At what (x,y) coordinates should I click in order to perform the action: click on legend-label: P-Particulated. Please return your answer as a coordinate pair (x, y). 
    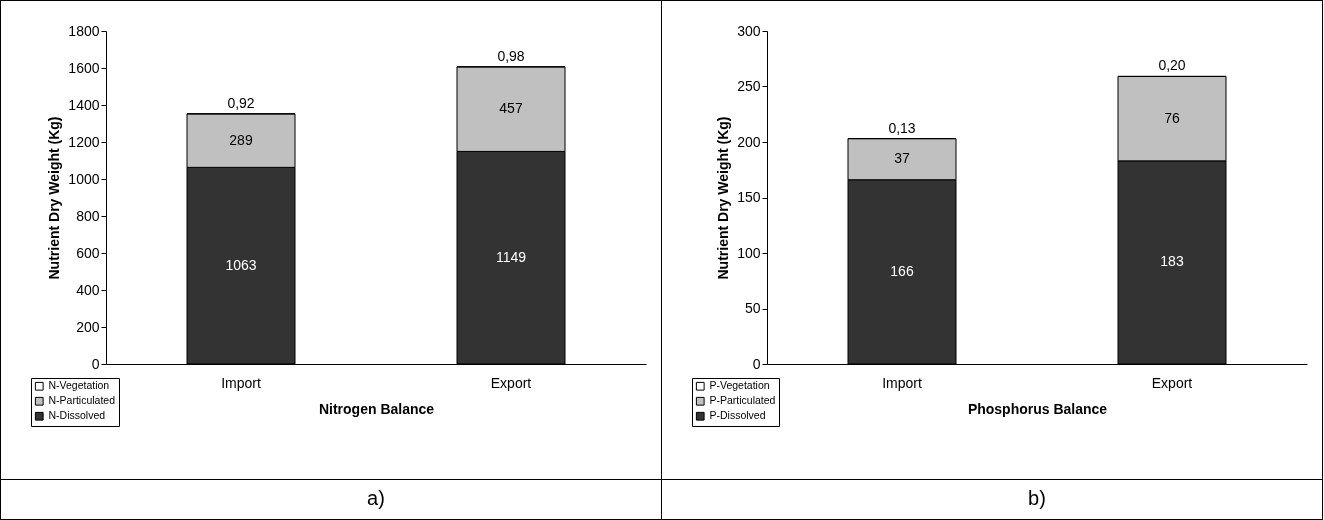
    Looking at the image, I should click on (742, 400).